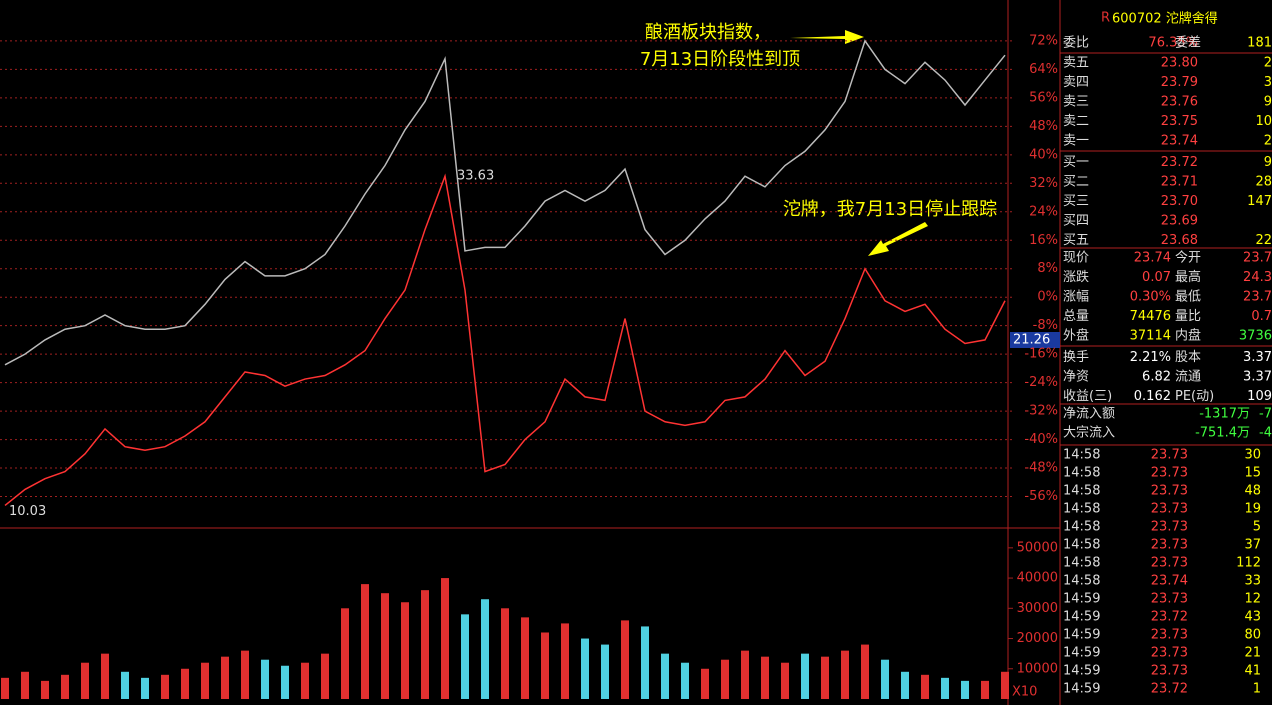 The width and height of the screenshot is (1272, 705). What do you see at coordinates (1076, 357) in the screenshot?
I see `panel-text: 换手` at bounding box center [1076, 357].